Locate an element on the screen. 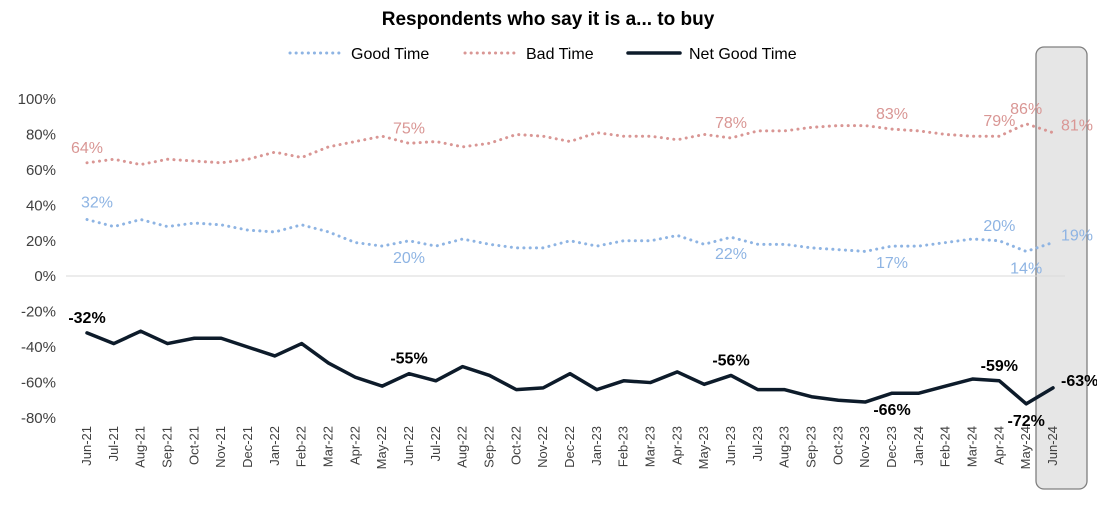  data-label: 32% is located at coordinates (97, 203).